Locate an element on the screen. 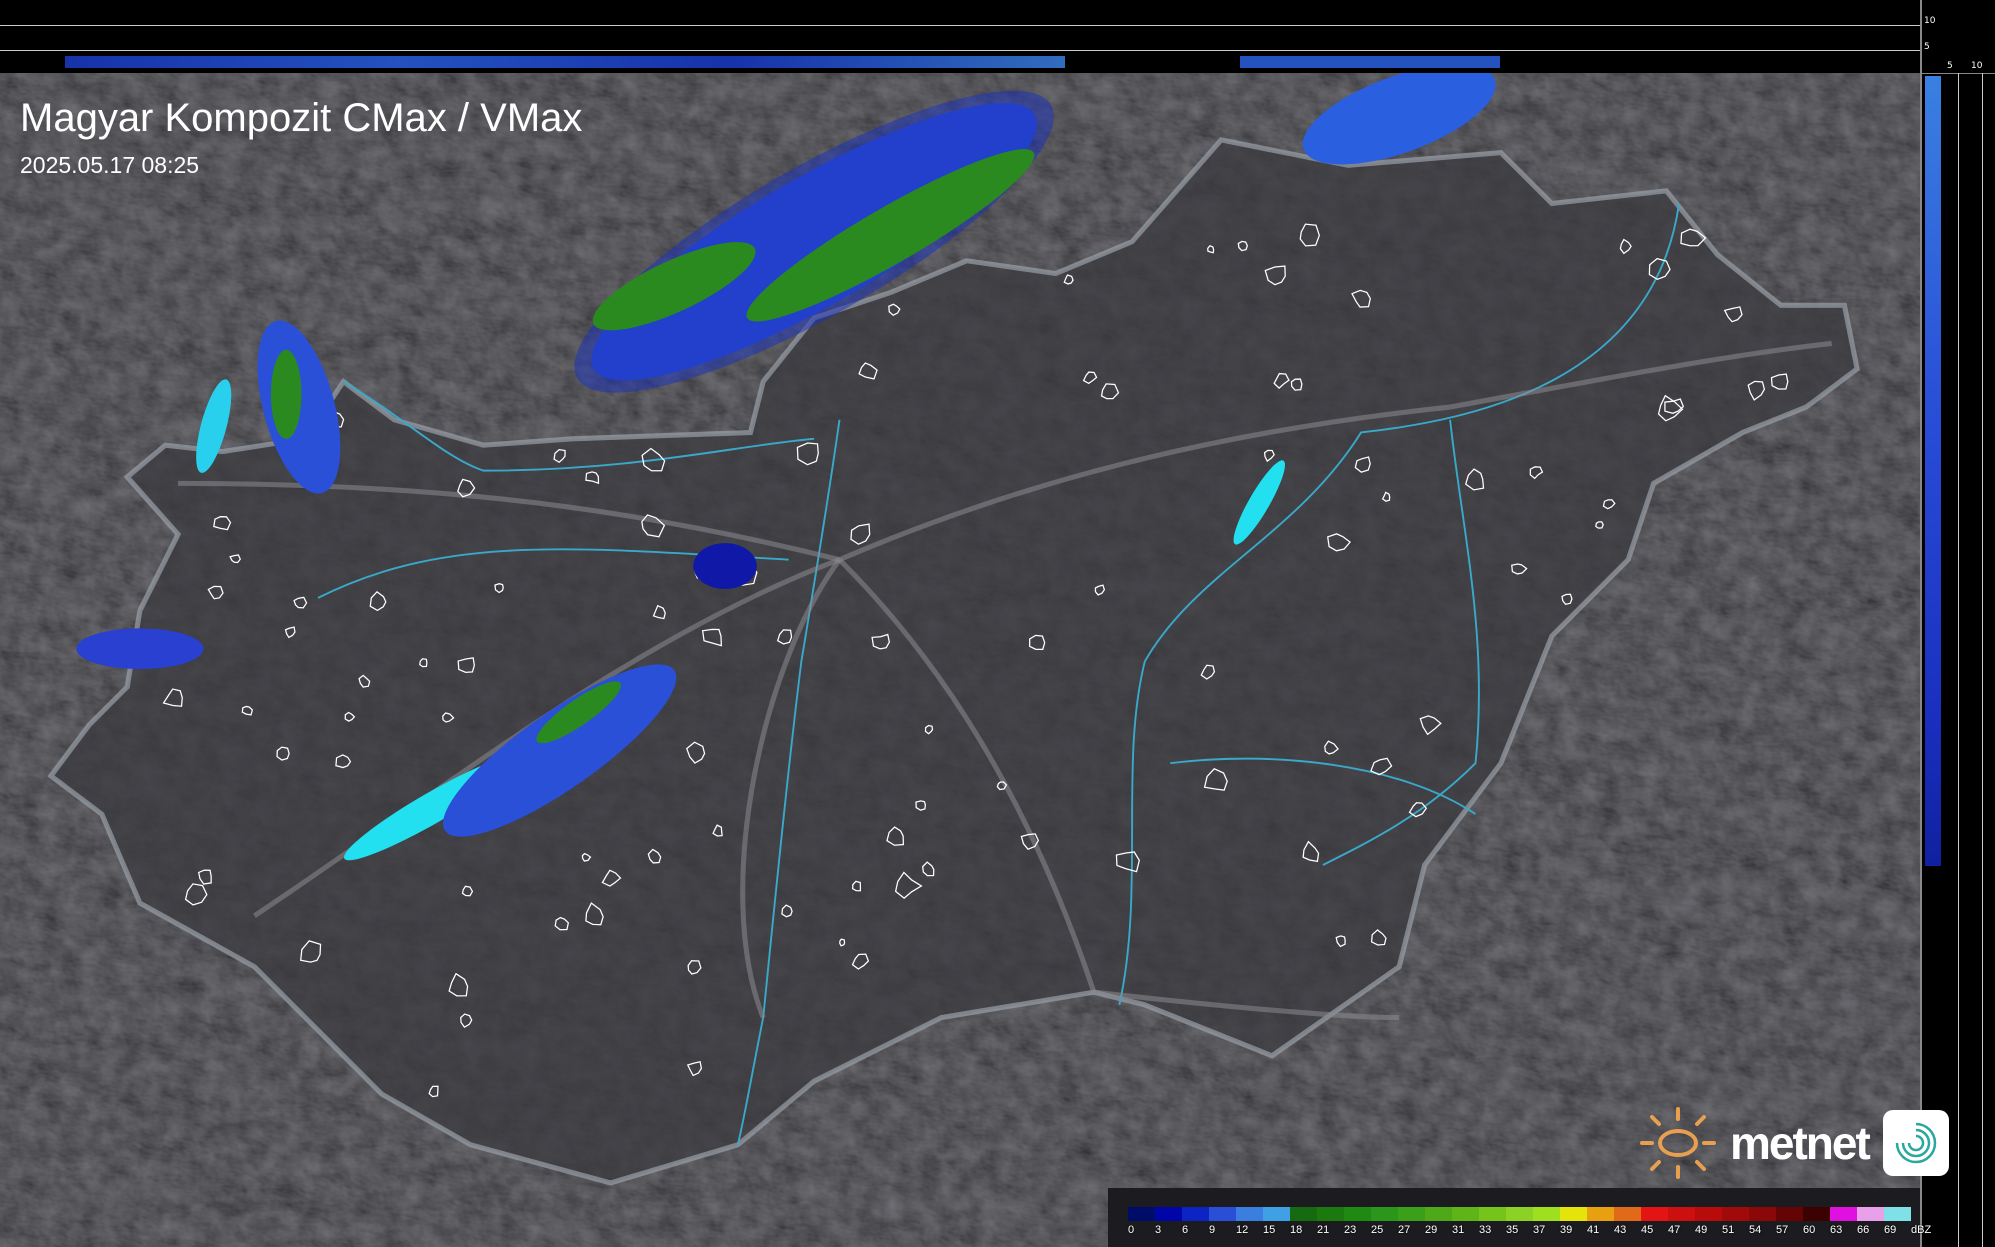 This screenshot has width=1995, height=1247. brand-name: metnet is located at coordinates (1800, 1143).